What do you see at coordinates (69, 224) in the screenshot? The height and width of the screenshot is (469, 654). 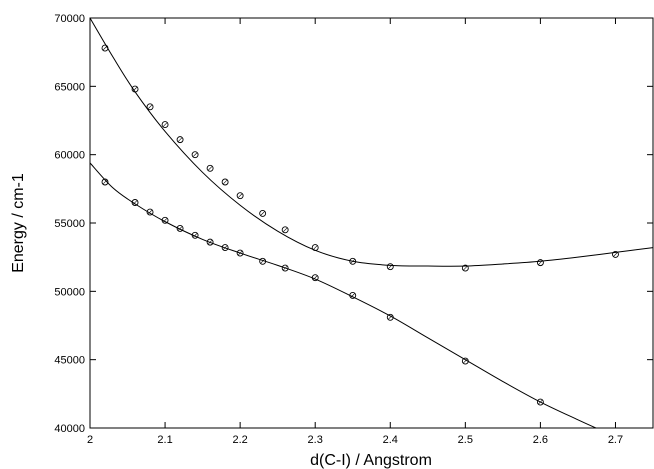 I see `y-tick-label: 55000` at bounding box center [69, 224].